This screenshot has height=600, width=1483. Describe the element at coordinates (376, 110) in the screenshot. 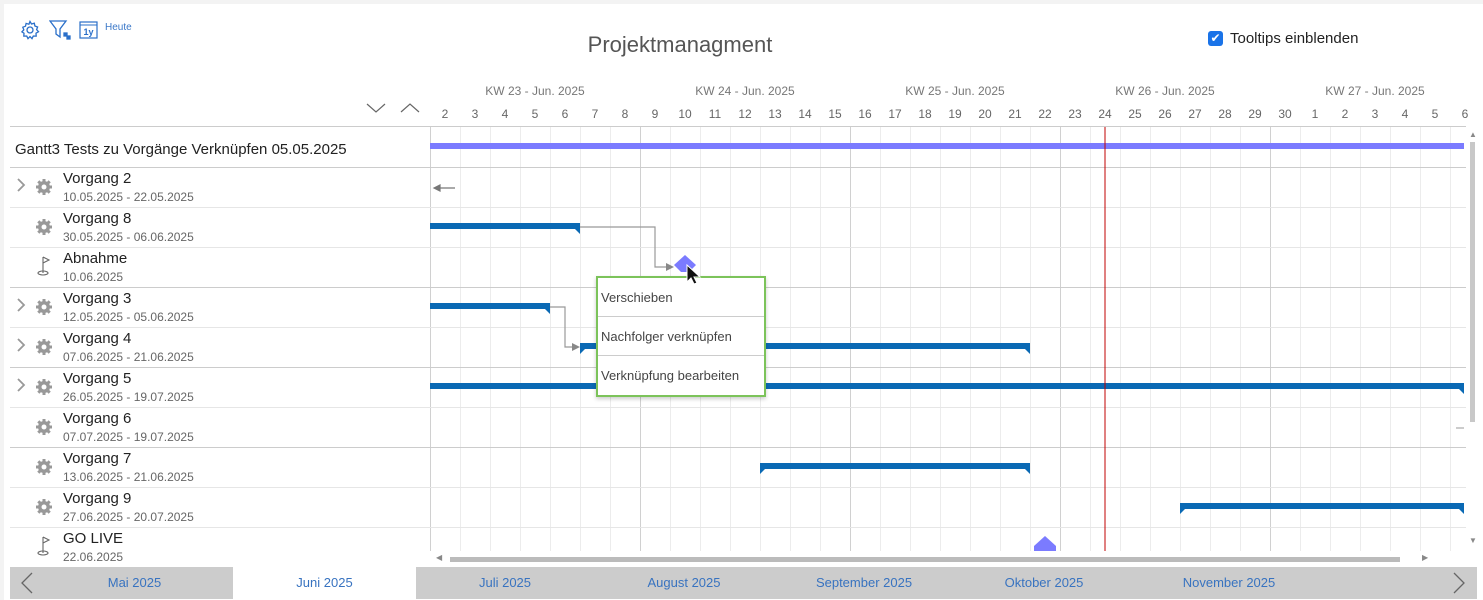

I see `collapse-all-chevron-down-icon` at that location.